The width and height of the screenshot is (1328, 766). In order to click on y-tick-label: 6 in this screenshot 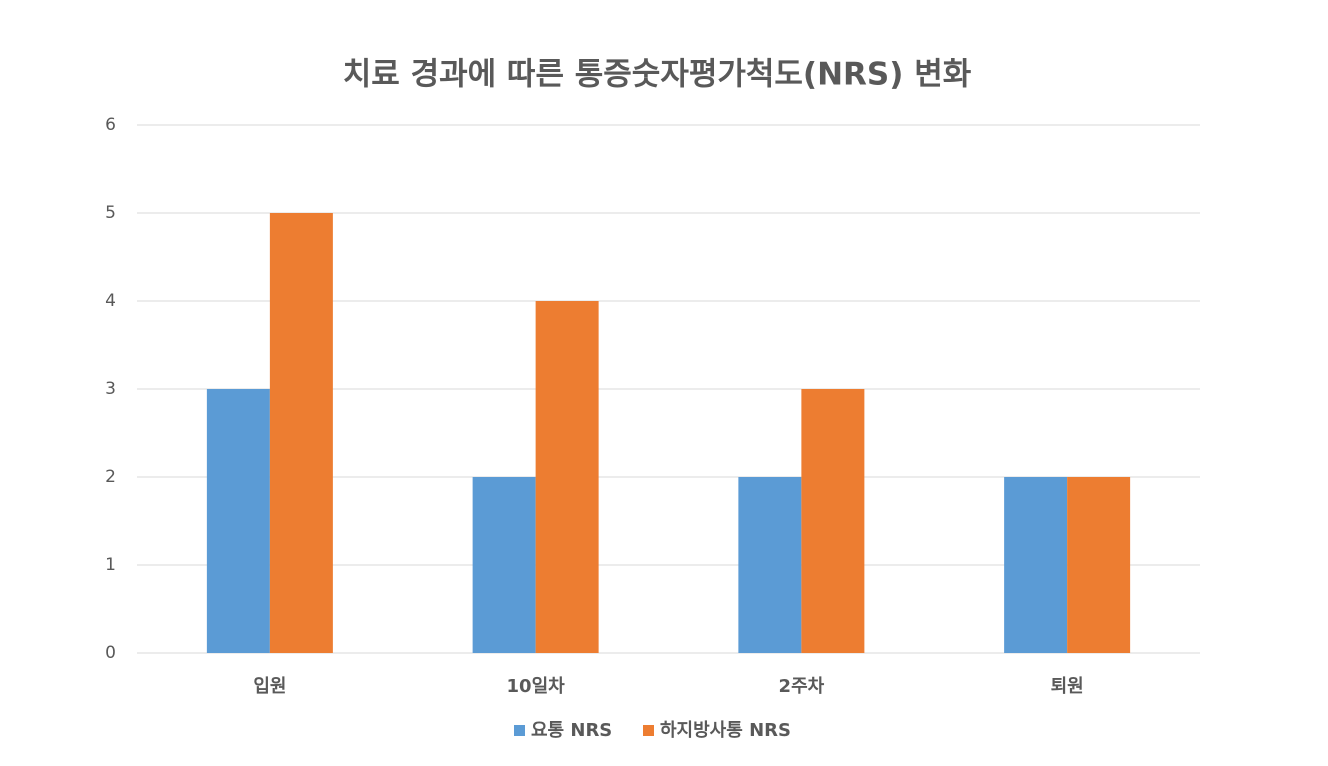, I will do `click(110, 125)`.